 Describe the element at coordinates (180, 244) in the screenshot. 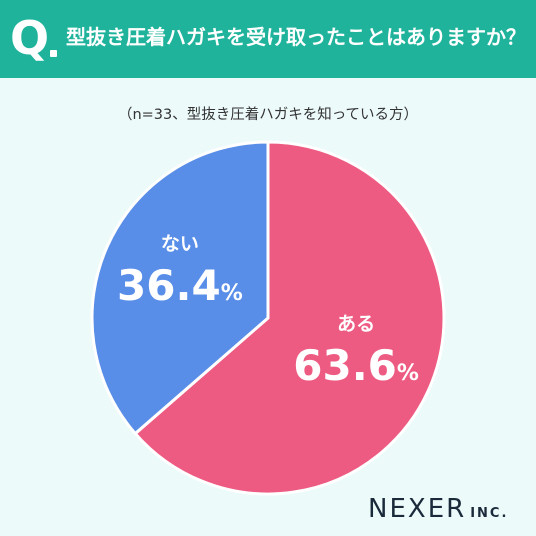

I see `slice-label-1: ない` at that location.